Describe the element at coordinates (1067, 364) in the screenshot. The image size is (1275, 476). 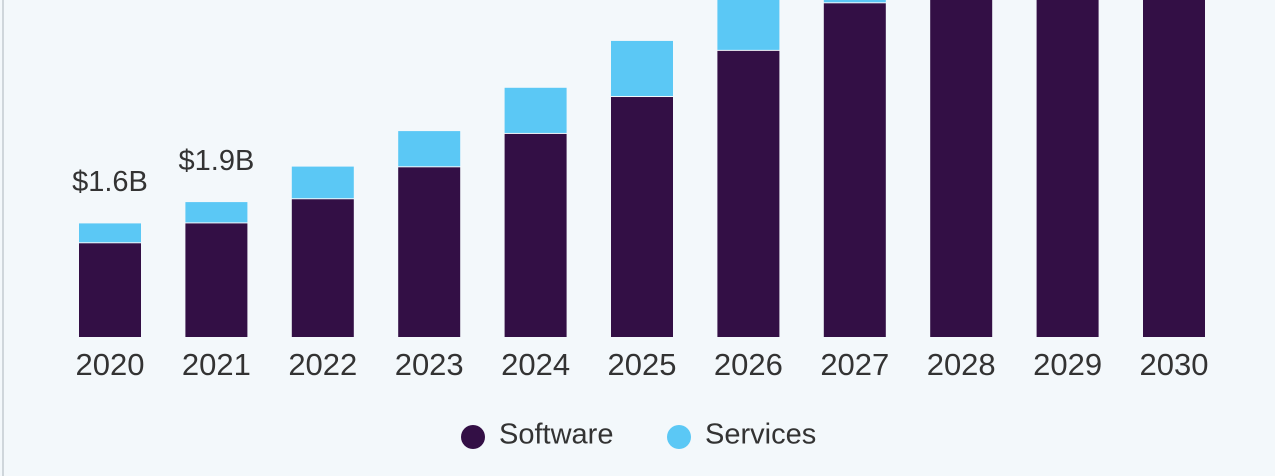
I see `x-tick-label: 2029` at that location.